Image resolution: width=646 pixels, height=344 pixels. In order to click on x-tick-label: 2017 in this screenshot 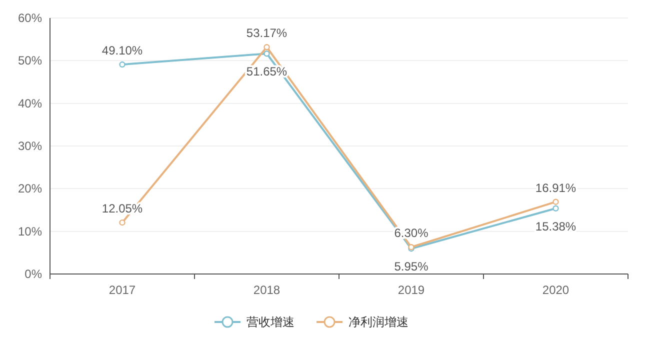, I will do `click(122, 290)`.